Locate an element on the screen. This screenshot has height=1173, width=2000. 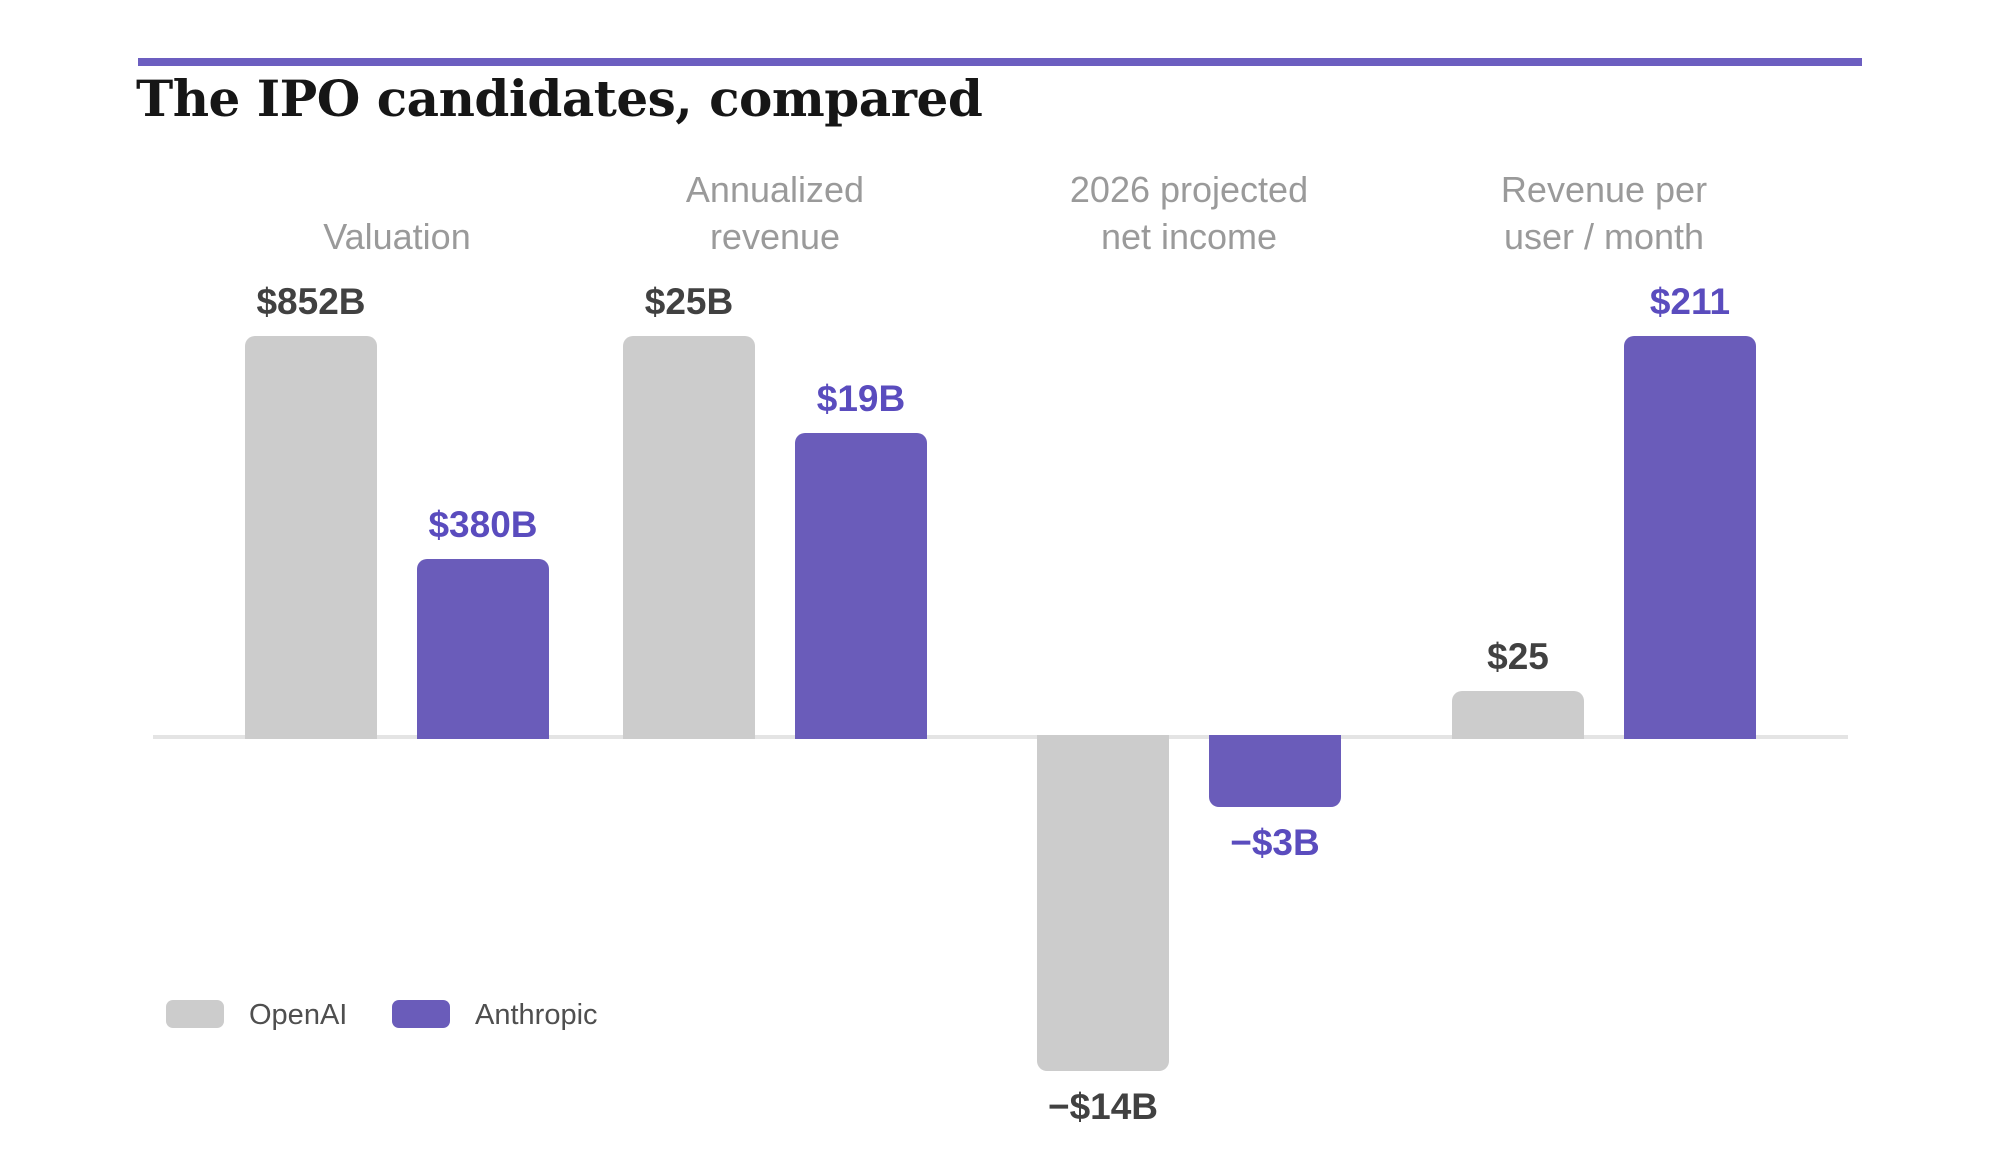
chart-title: The IPO candidates, compared is located at coordinates (559, 98).